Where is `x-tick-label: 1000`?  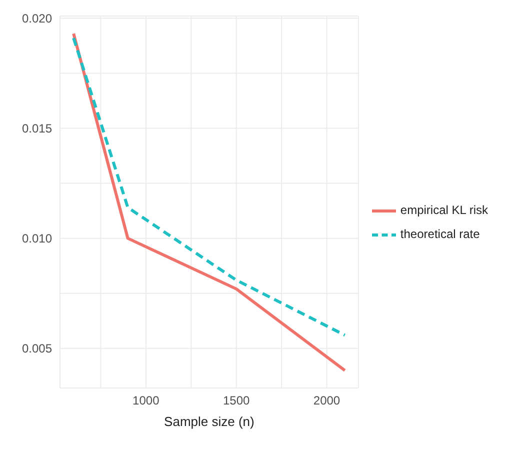
x-tick-label: 1000 is located at coordinates (146, 401).